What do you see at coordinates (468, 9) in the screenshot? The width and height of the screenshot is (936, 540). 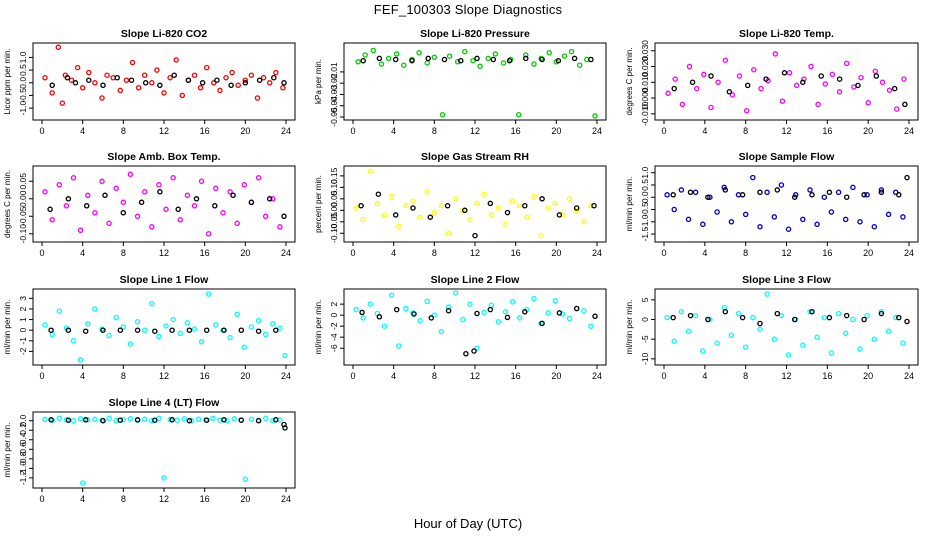 I see `figure-title: FEF_100303 Slope Diagnostics` at bounding box center [468, 9].